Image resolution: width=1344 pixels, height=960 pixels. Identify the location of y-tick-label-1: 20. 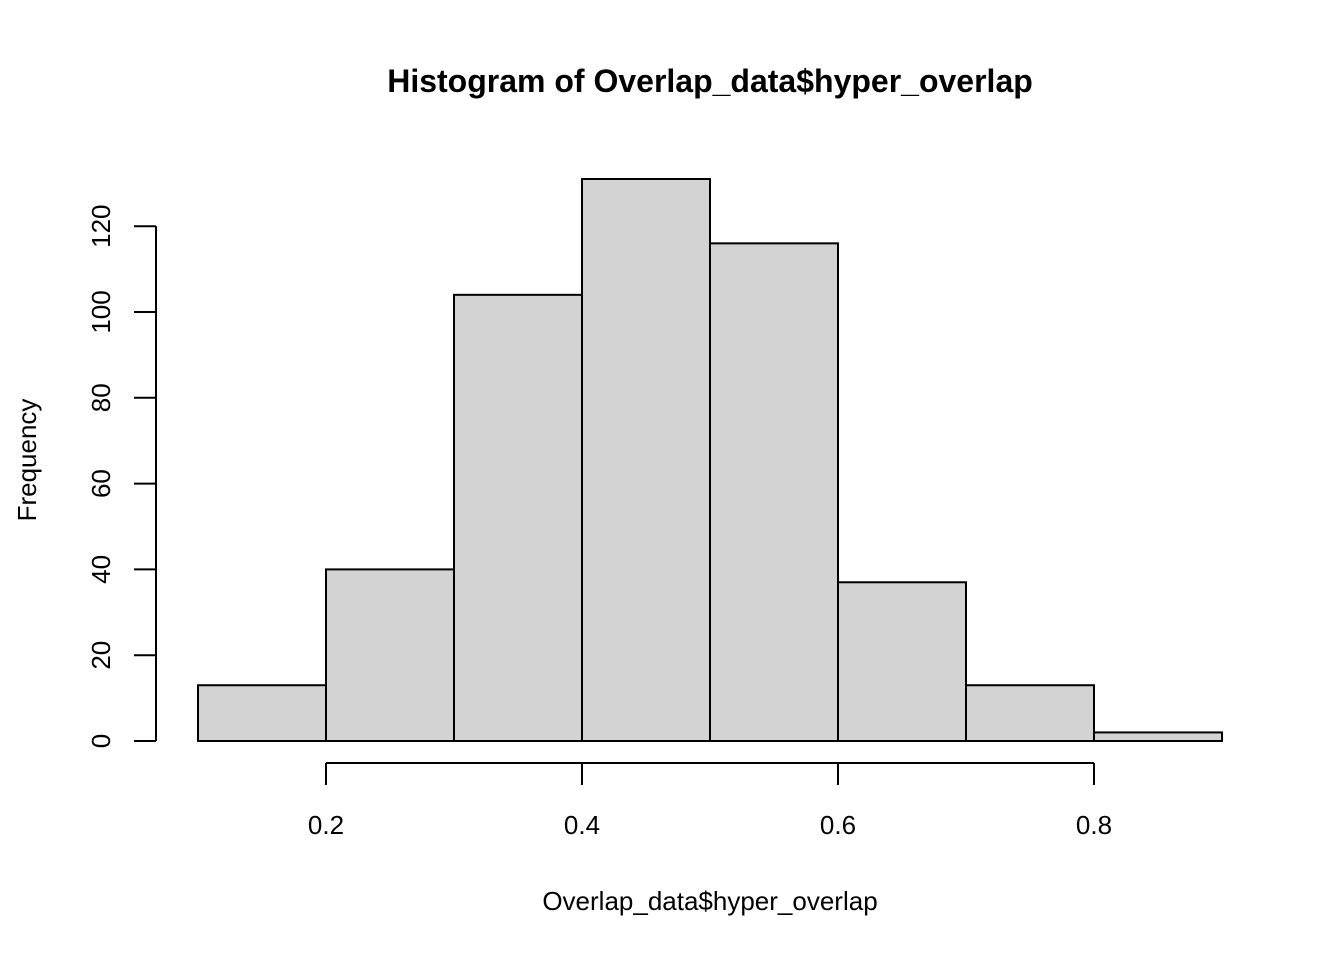
(101, 655).